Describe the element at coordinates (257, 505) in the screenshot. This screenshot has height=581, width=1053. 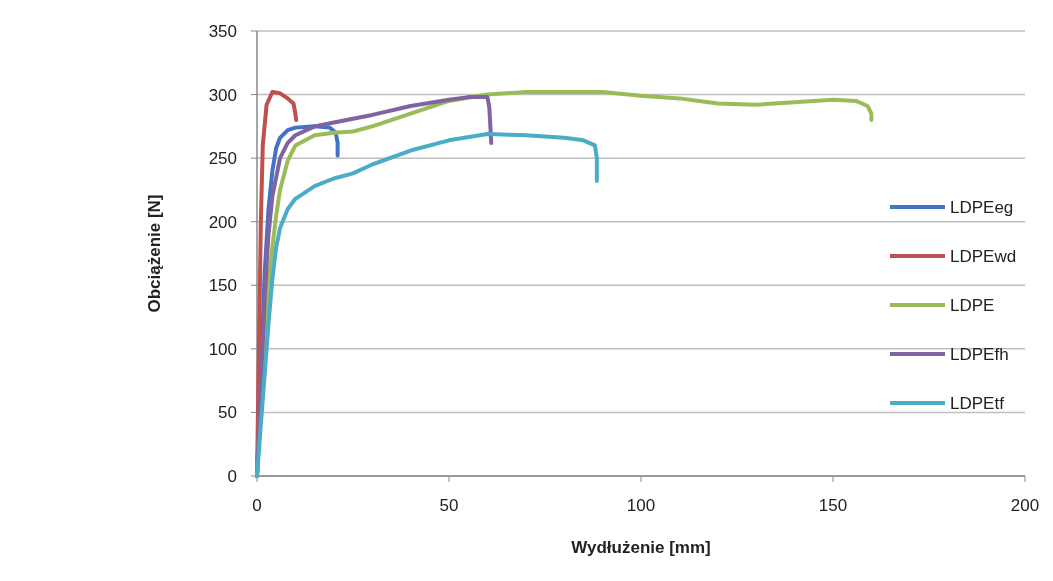
I see `x-tick-label: 0` at that location.